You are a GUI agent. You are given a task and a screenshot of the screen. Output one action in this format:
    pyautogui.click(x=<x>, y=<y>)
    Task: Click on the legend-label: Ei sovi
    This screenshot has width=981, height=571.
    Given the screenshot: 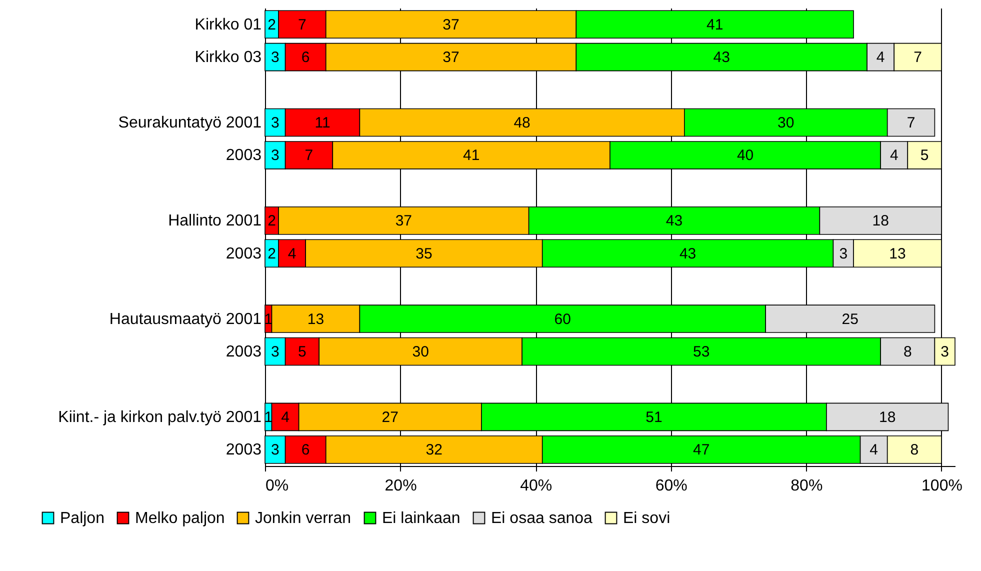 What is the action you would take?
    pyautogui.click(x=646, y=518)
    